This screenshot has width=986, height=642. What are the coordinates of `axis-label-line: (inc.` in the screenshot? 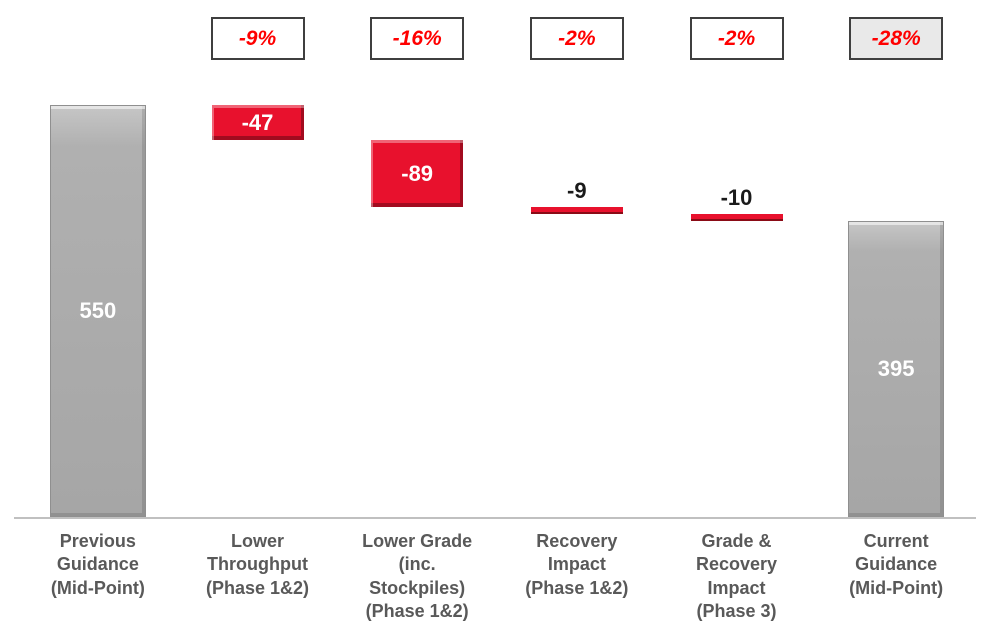 It's located at (417, 564).